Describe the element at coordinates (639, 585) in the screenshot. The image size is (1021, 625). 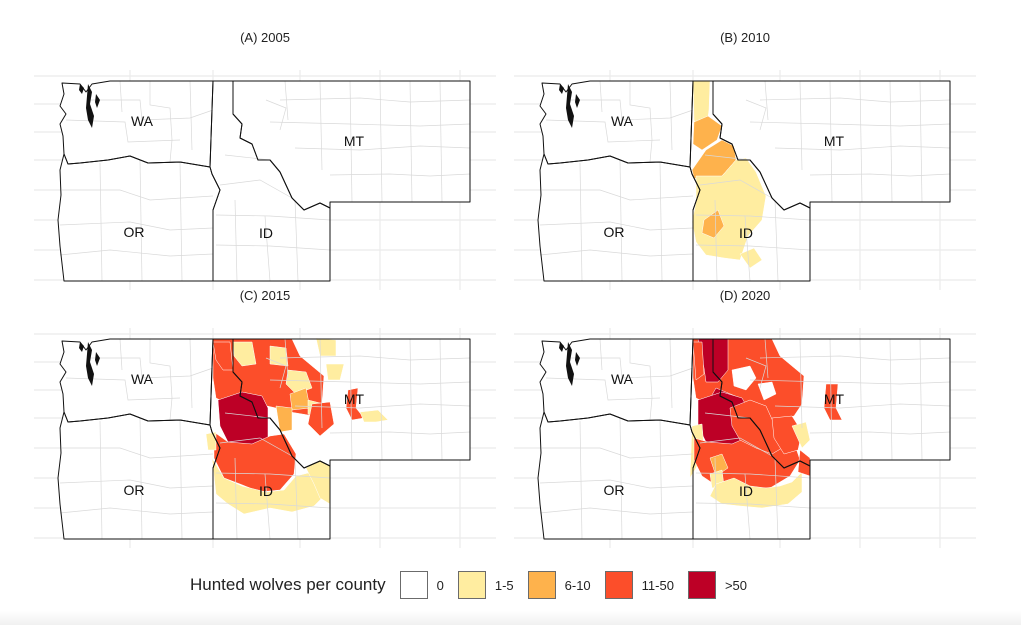
I see `legend-item-11-50: 11-50` at that location.